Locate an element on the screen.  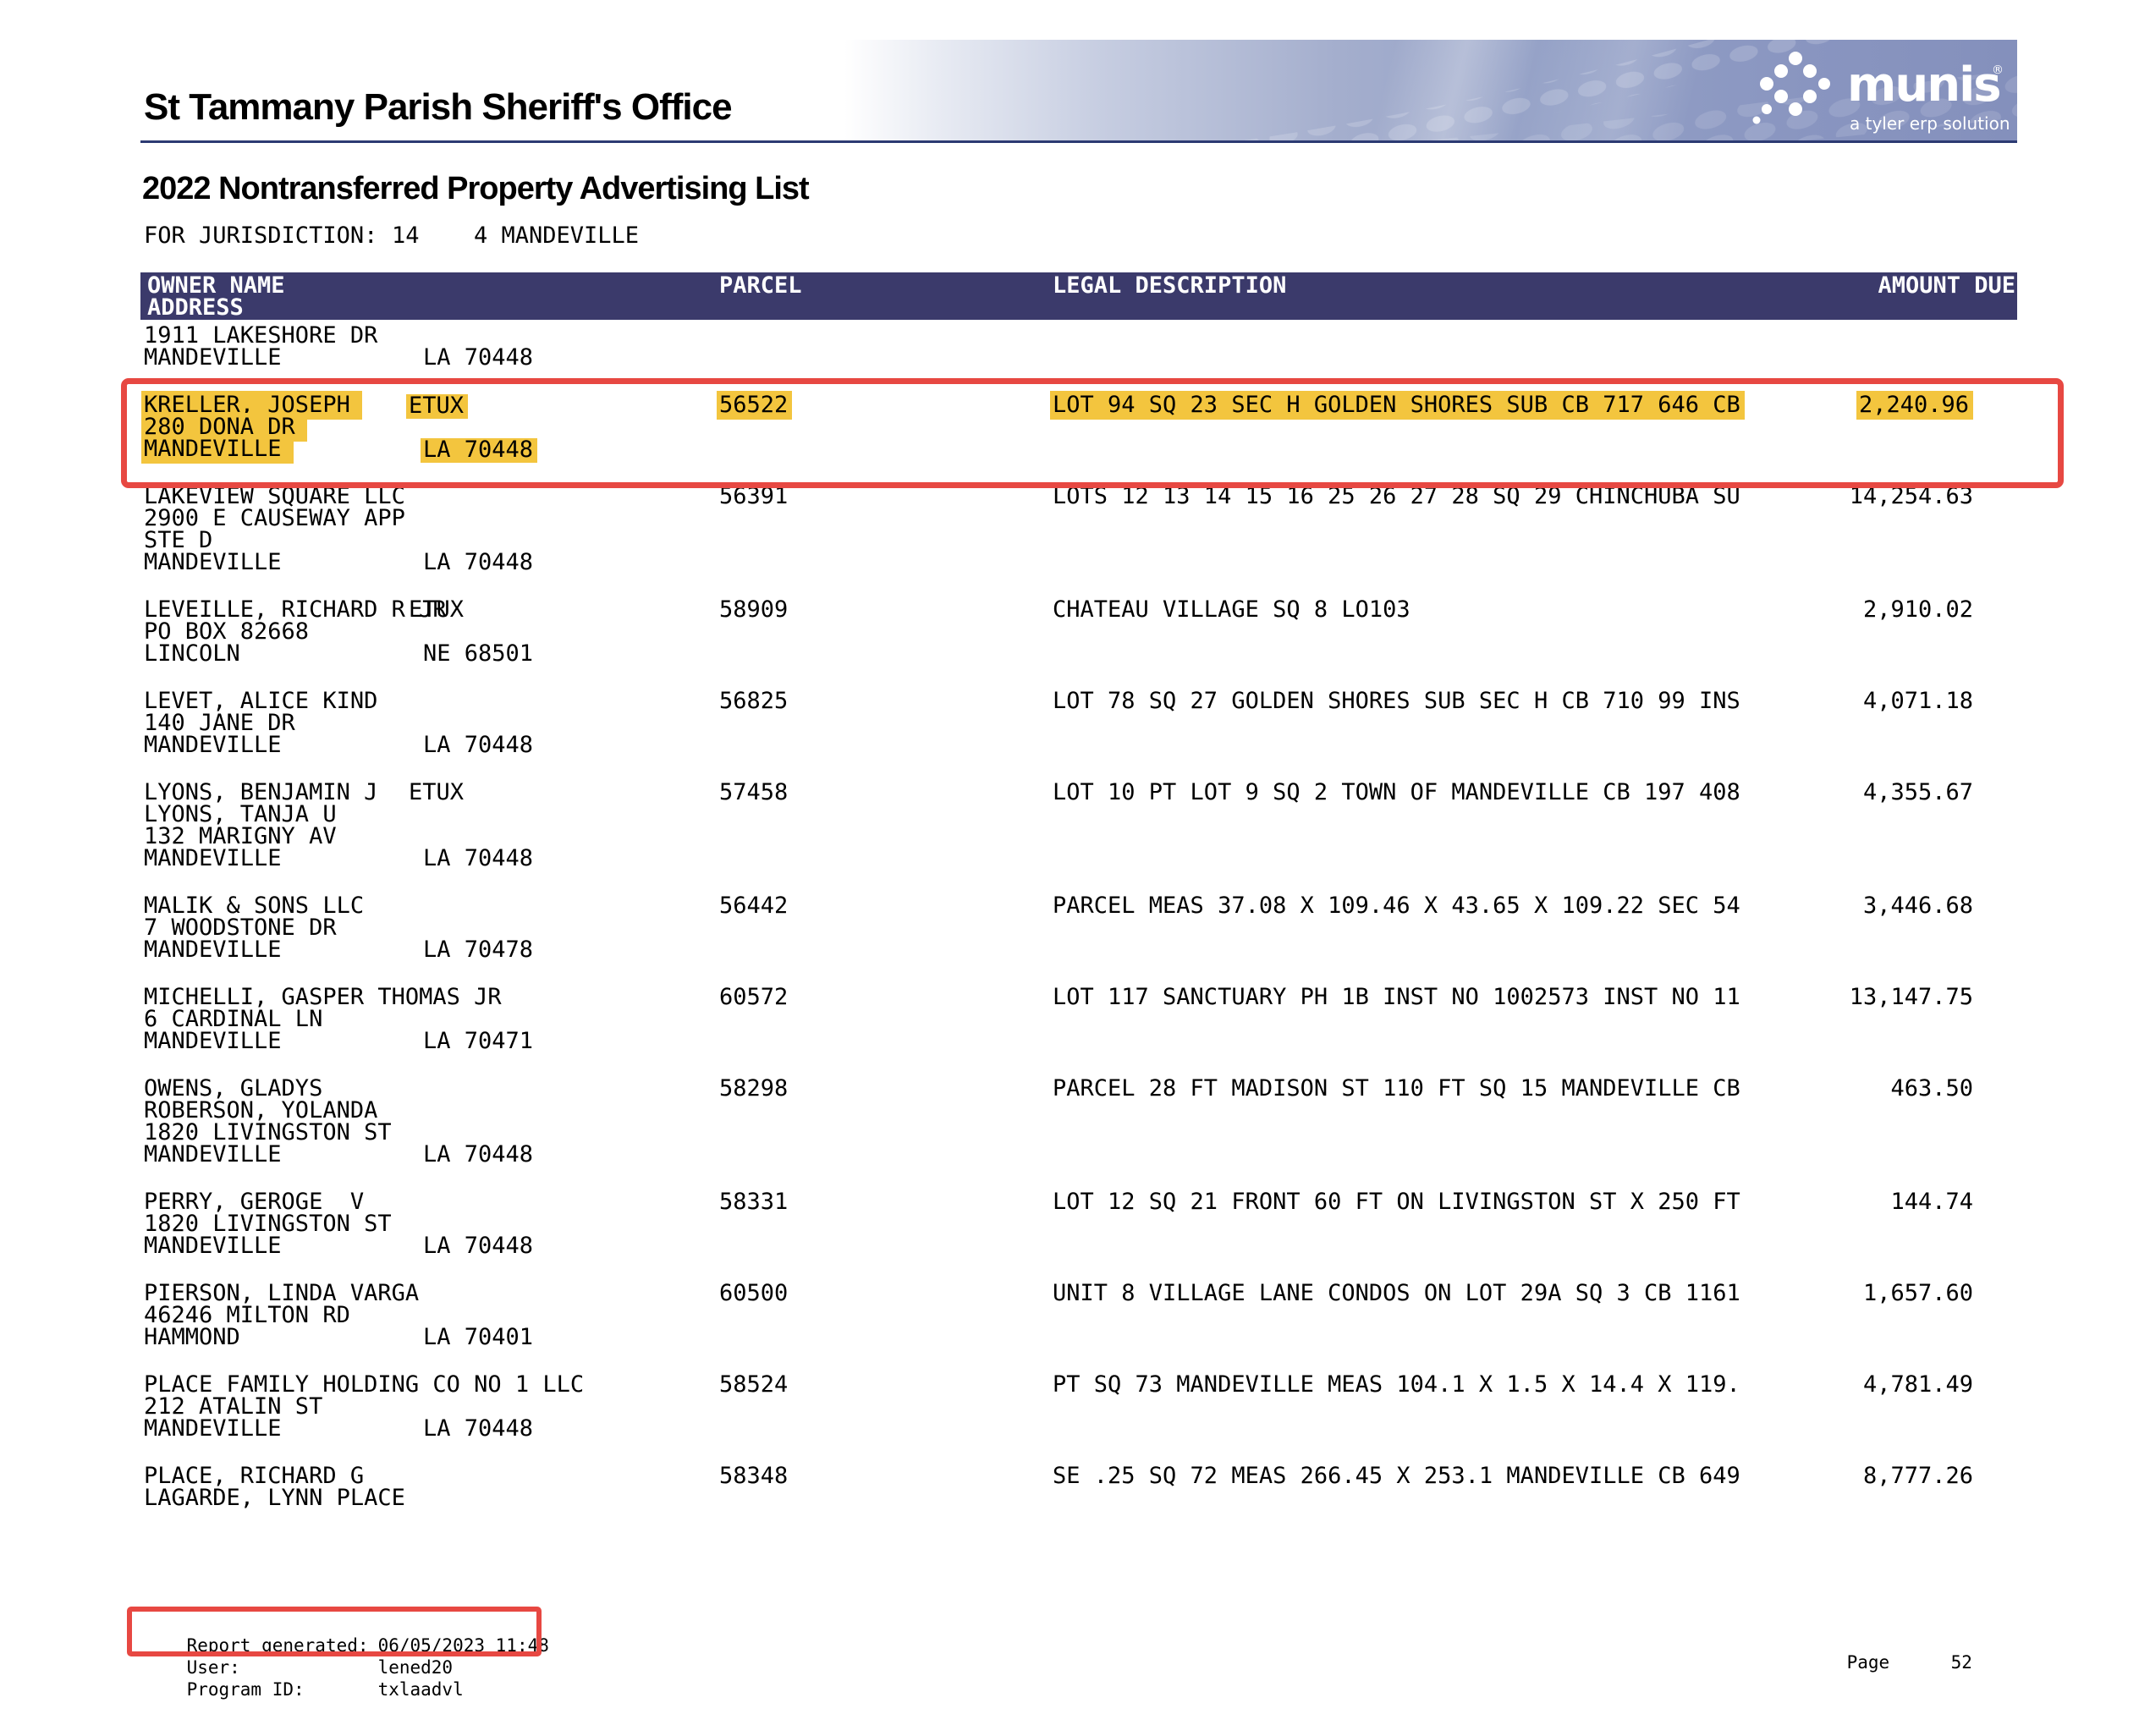
jurisdiction-name: 4 MANDEVILLE is located at coordinates (557, 235).